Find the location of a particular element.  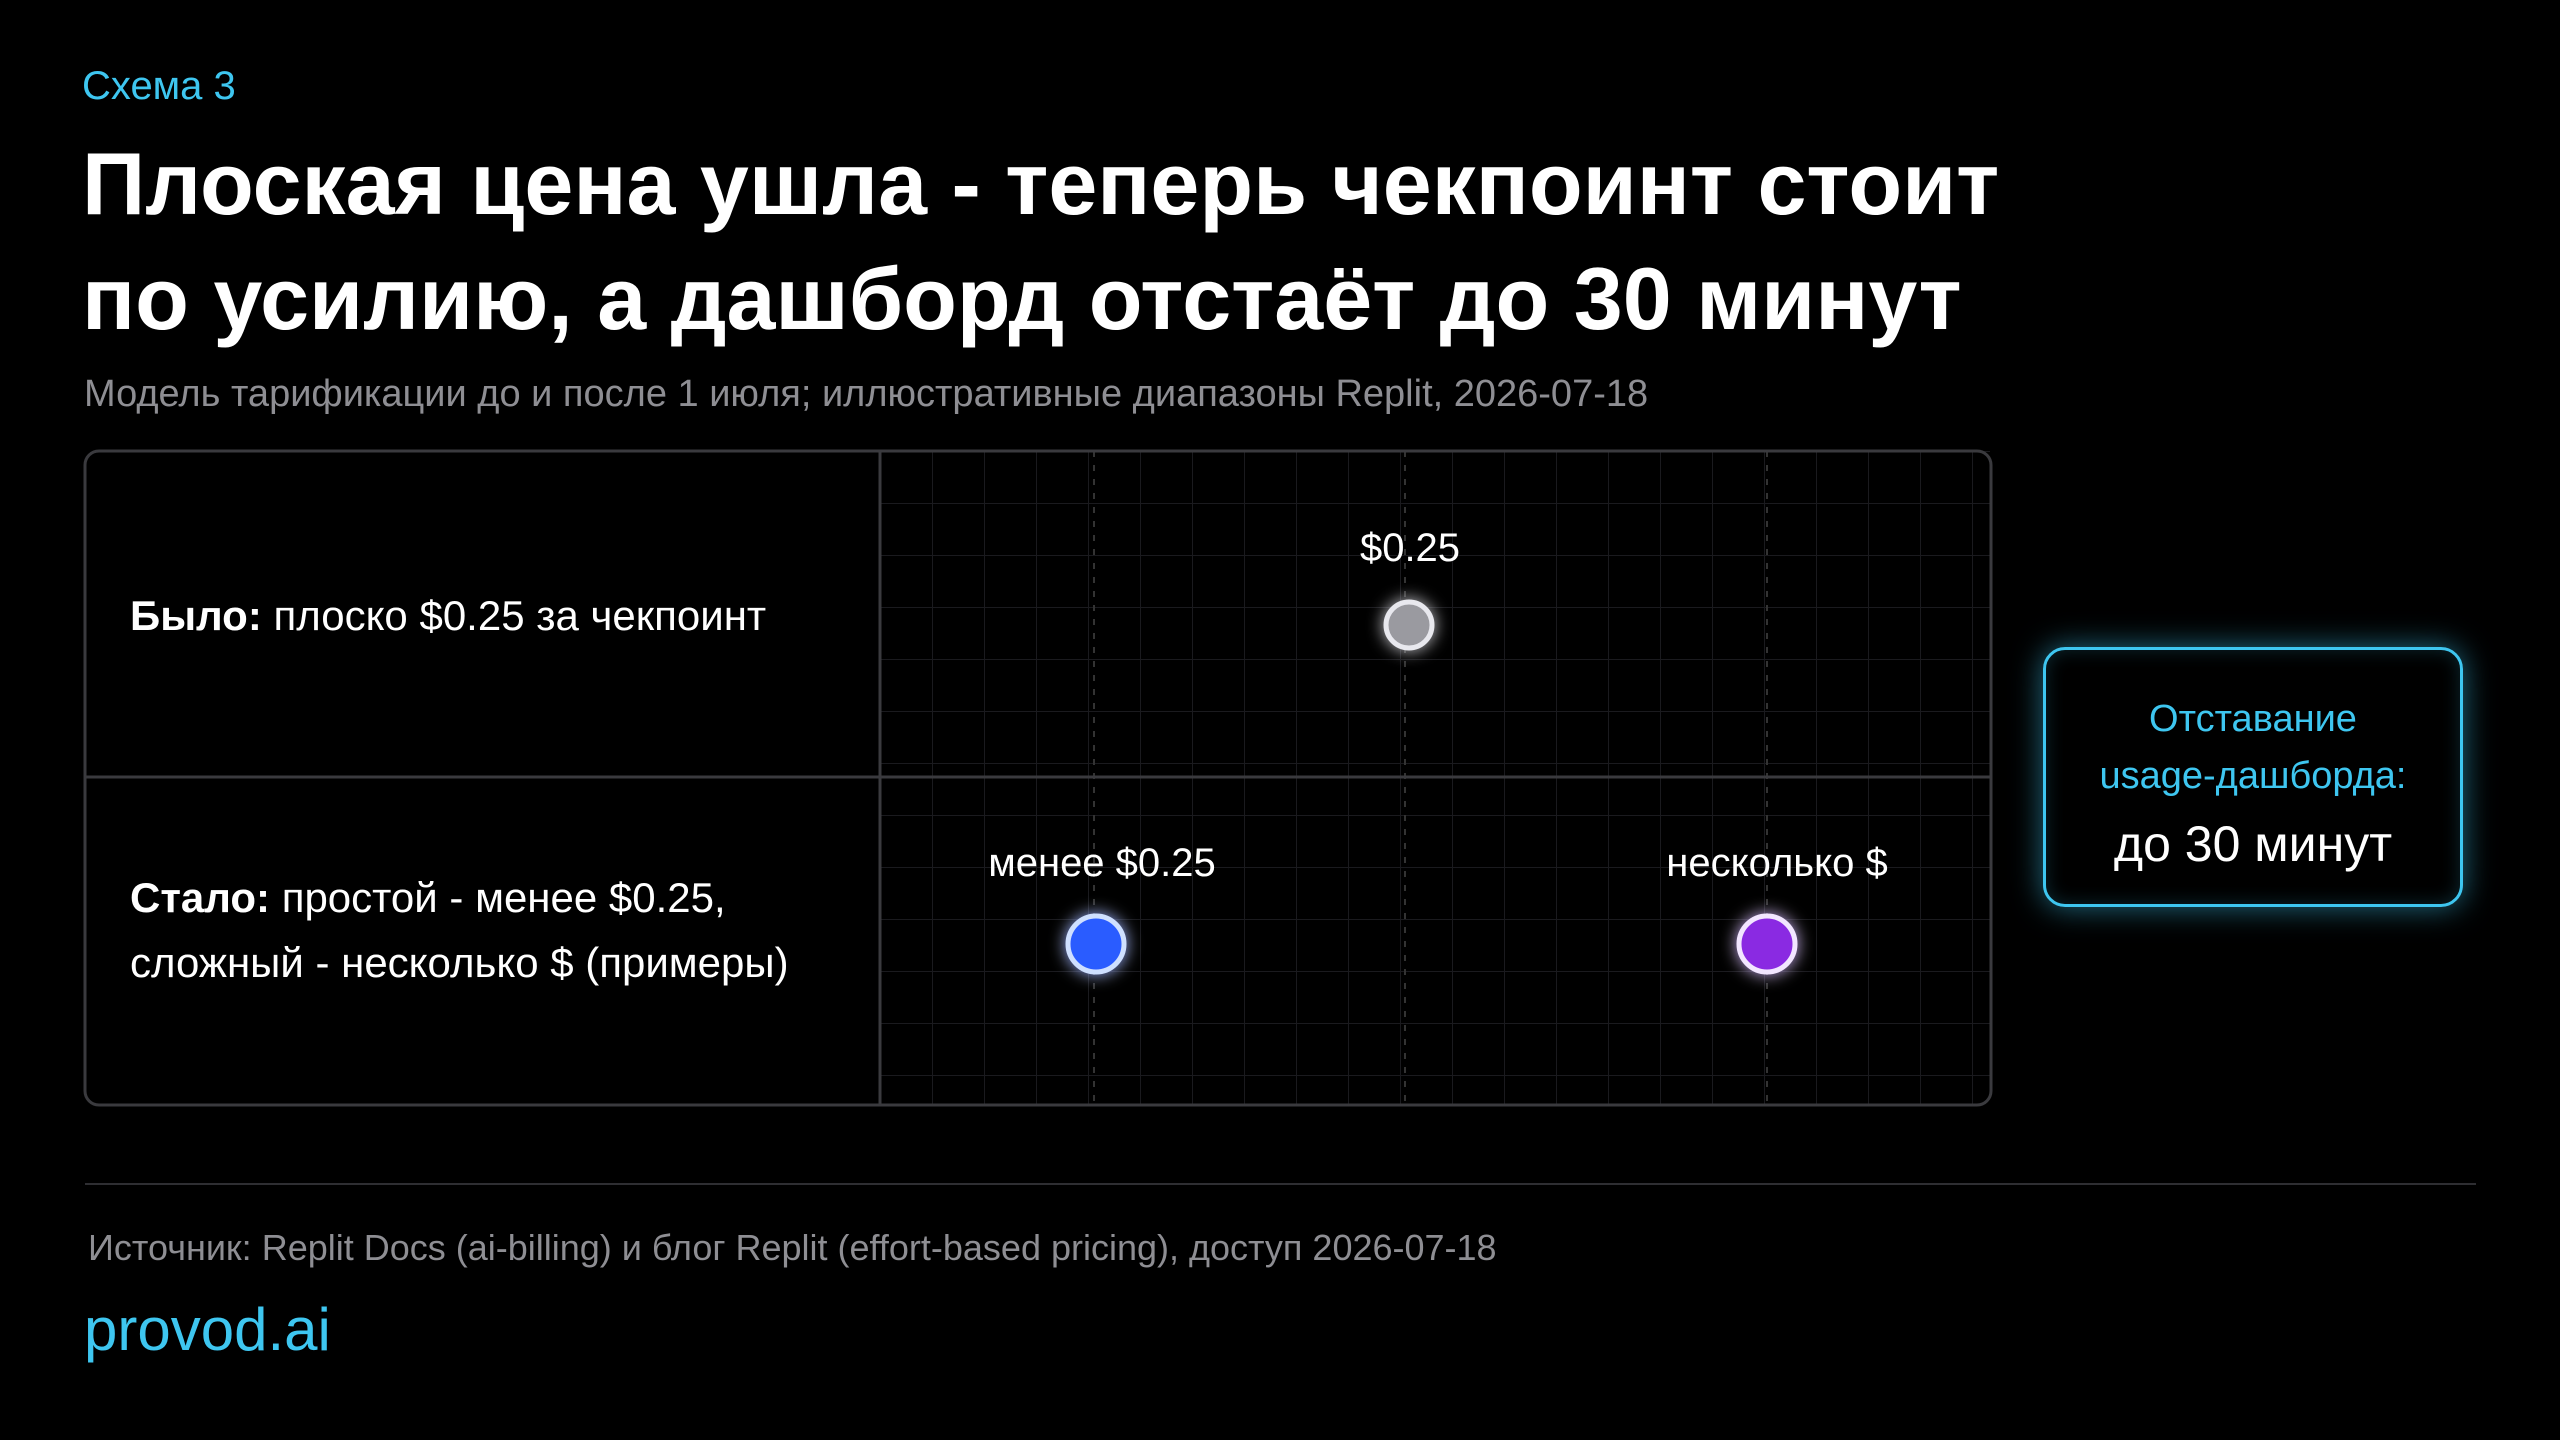

marker-label: несколько $ is located at coordinates (1777, 863).